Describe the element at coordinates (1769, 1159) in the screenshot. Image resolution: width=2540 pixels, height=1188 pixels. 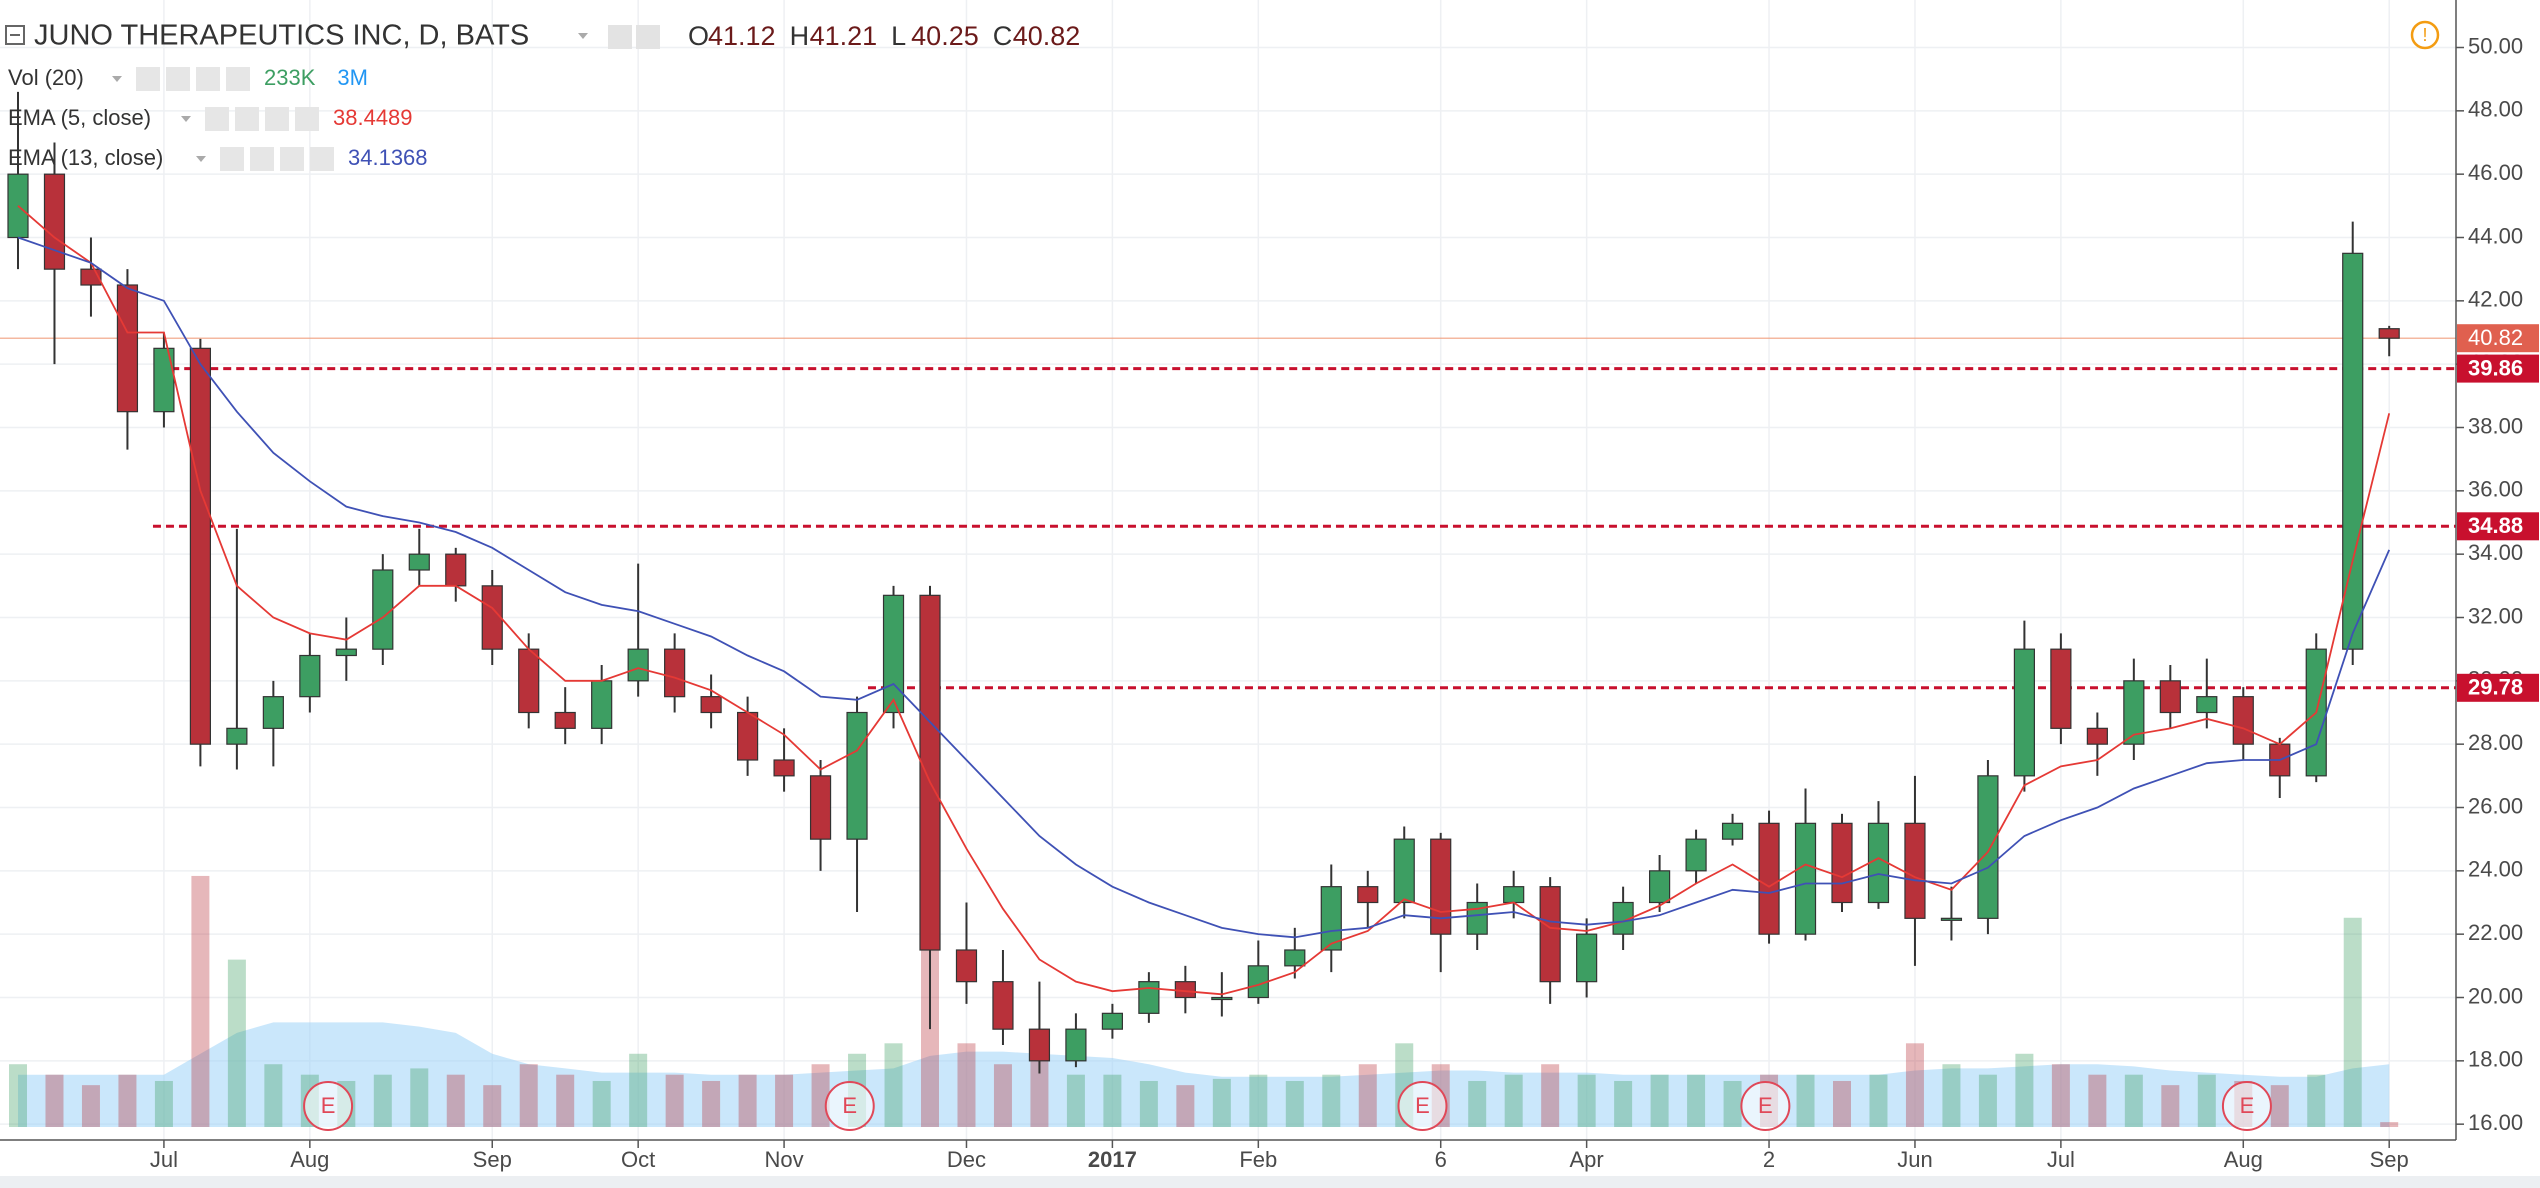
I see `x-tick-label: 2` at that location.